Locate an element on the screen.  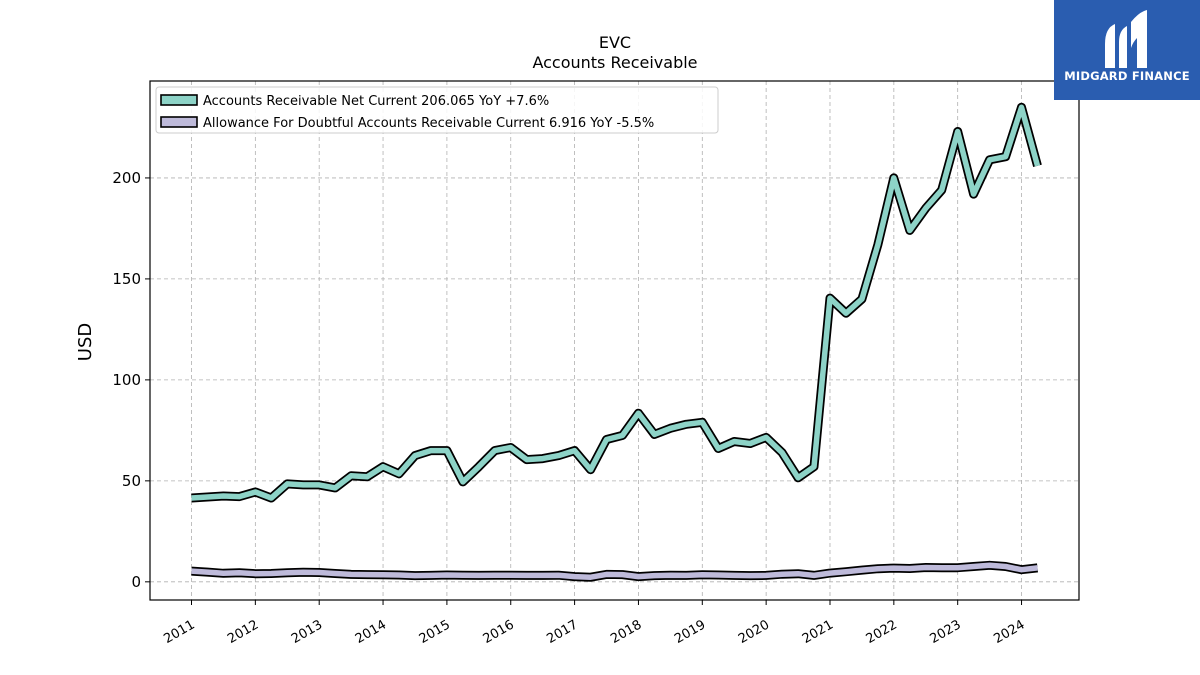
x-tick-label: 2018 is located at coordinates (626, 632).